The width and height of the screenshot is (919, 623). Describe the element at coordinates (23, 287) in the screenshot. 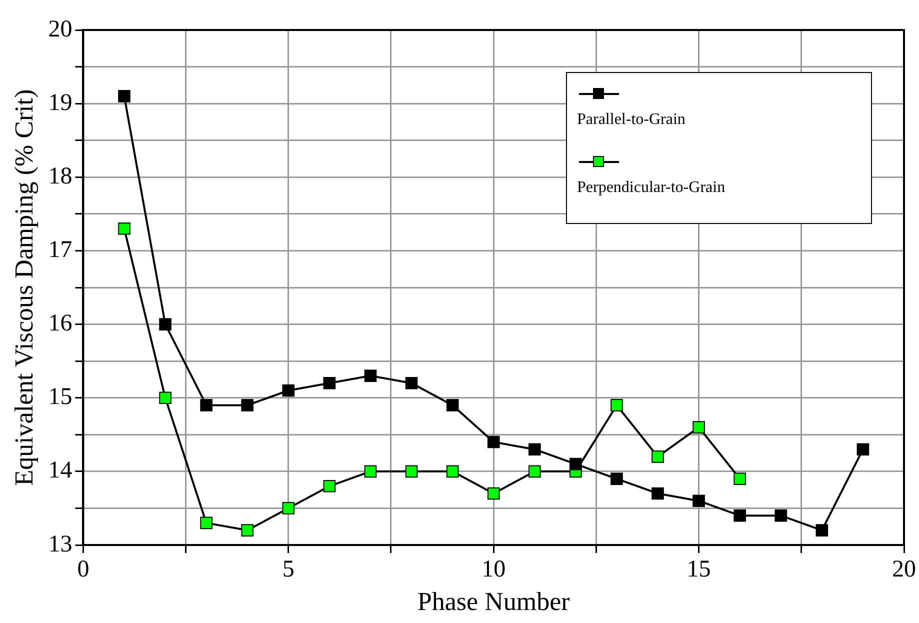

I see `y-axis-title: Equivalent Viscous Damping (% Crit)` at that location.